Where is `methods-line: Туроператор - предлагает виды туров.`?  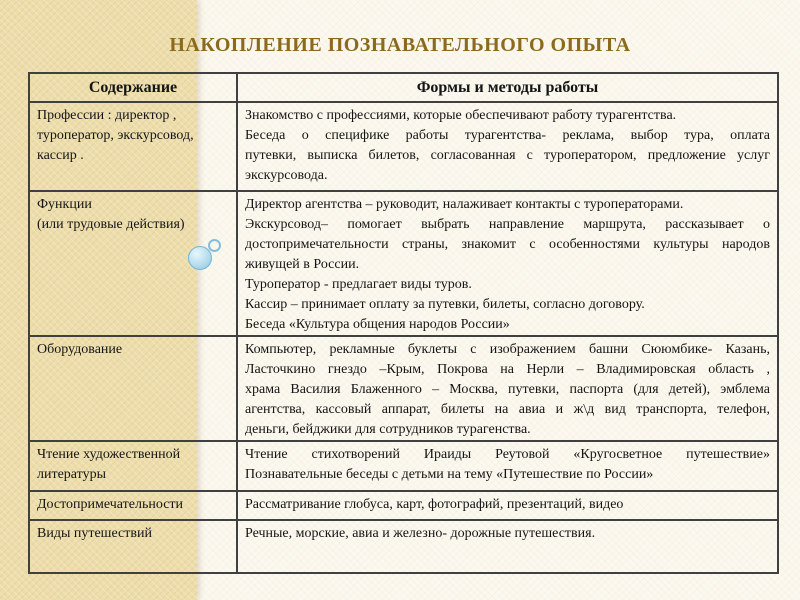
methods-line: Туроператор - предлагает виды туров. is located at coordinates (358, 284).